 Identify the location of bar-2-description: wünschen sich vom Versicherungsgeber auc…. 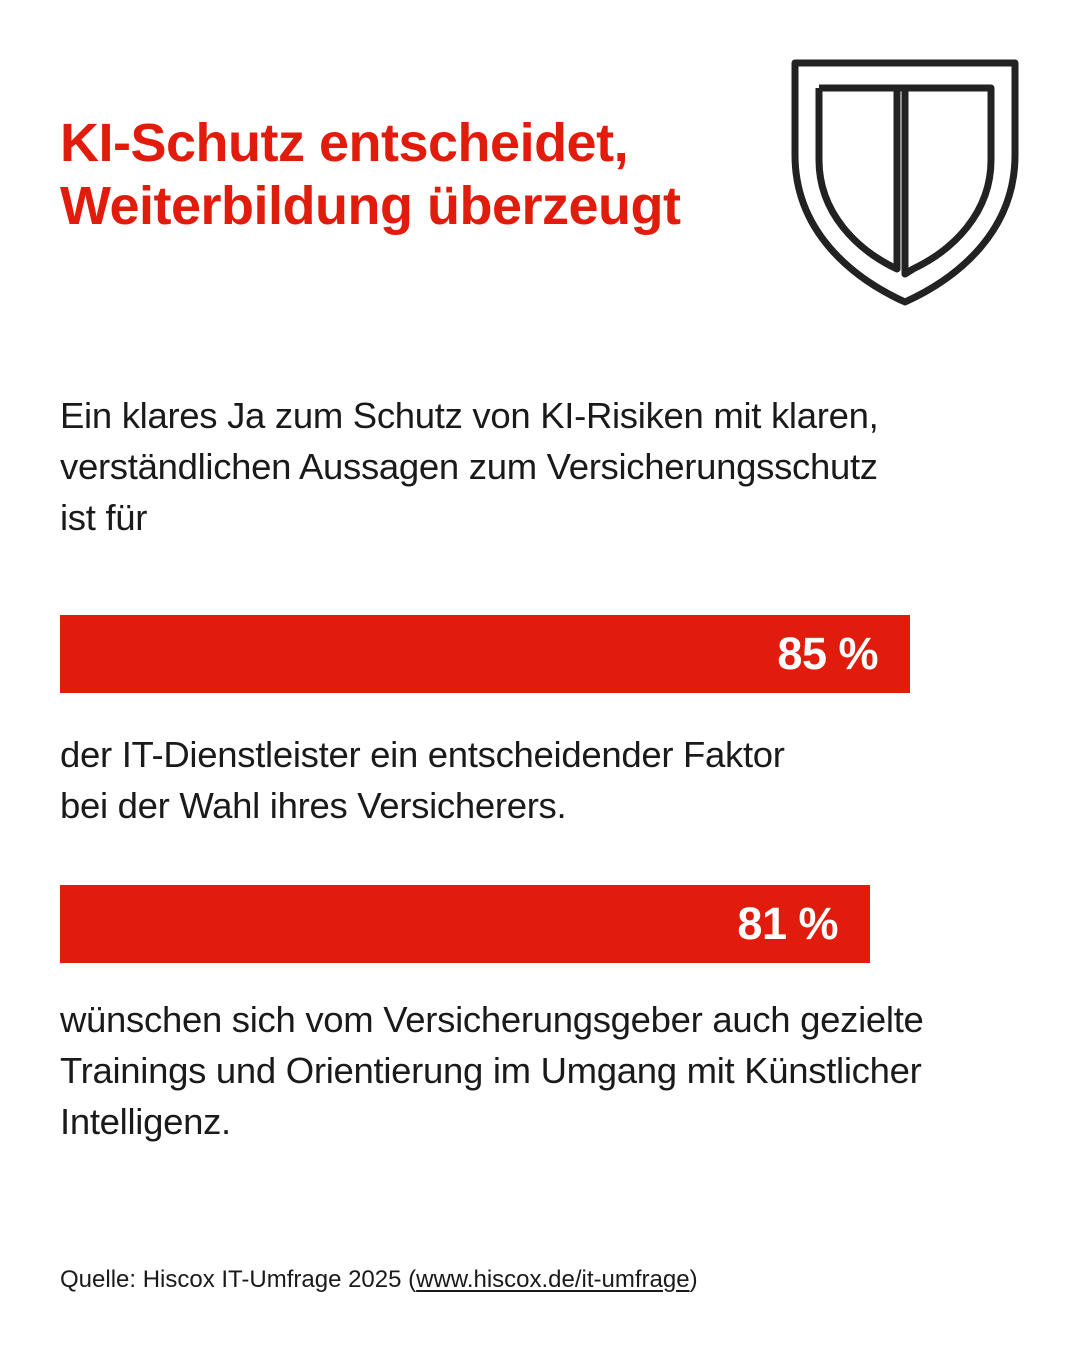
(550, 1070).